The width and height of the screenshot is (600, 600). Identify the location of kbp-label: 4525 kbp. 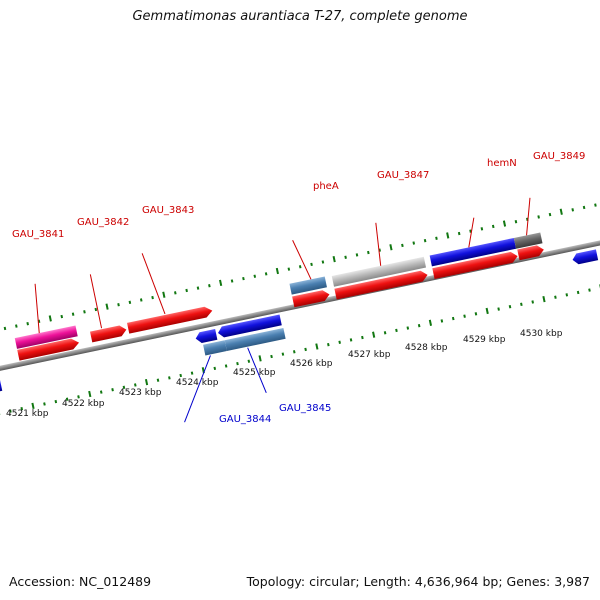
(254, 373).